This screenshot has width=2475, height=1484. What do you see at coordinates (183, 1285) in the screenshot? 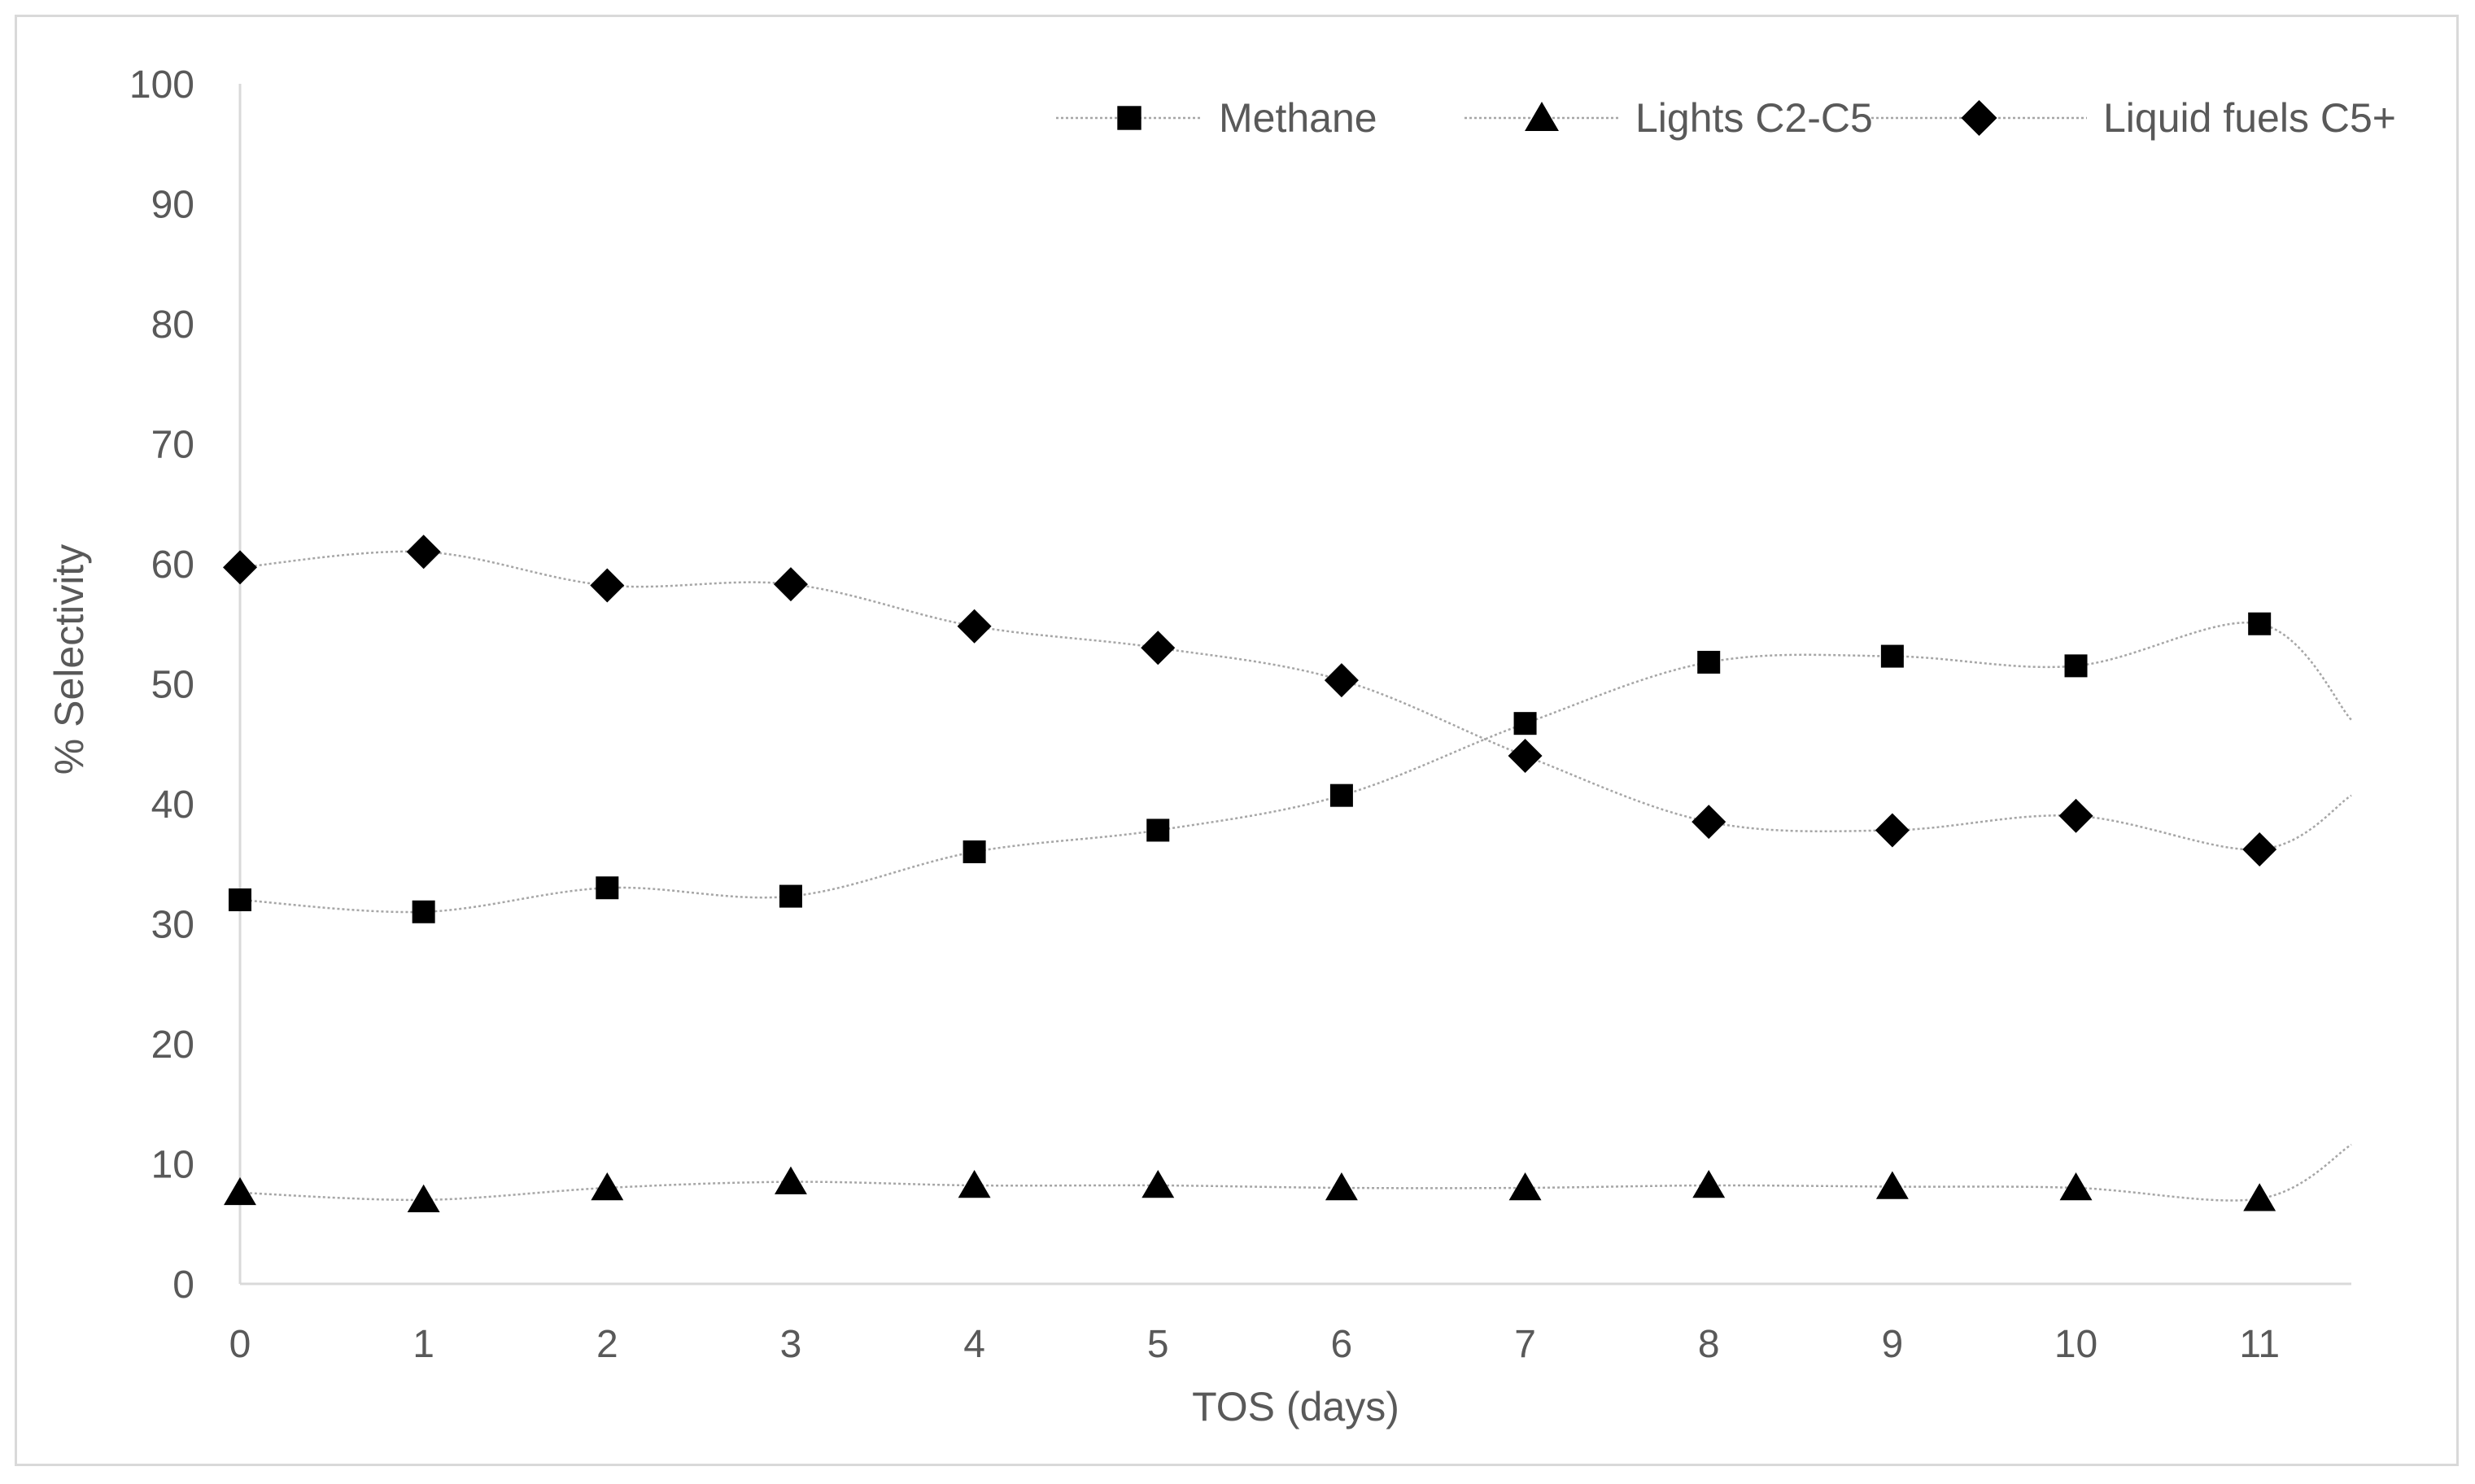
I see `y-tick-label: 0` at bounding box center [183, 1285].